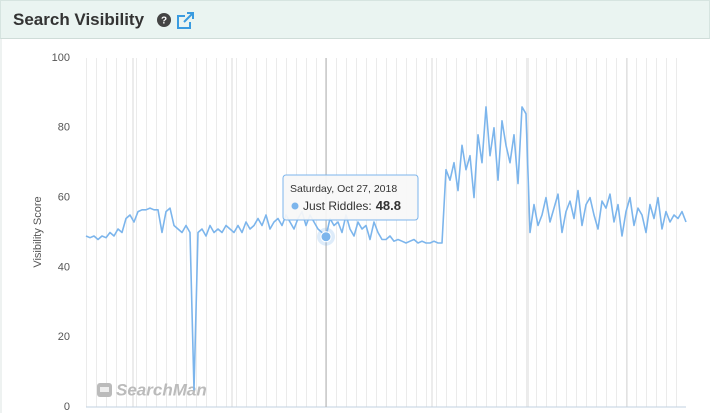 The width and height of the screenshot is (710, 413). I want to click on y-tick-label: 0, so click(67, 407).